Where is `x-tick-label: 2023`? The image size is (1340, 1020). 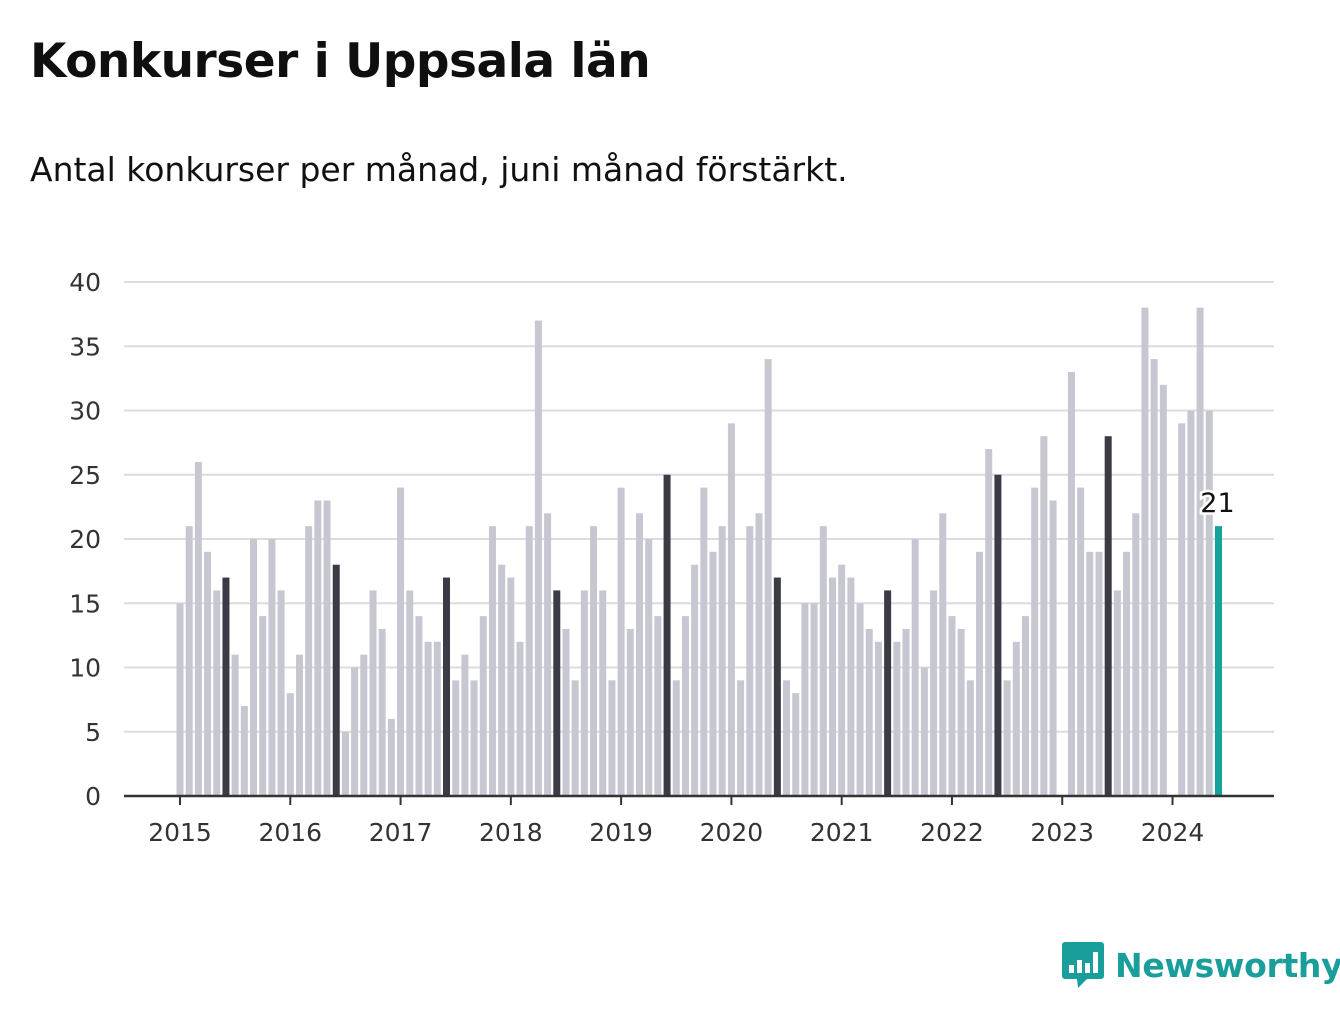
x-tick-label: 2023 is located at coordinates (1062, 832).